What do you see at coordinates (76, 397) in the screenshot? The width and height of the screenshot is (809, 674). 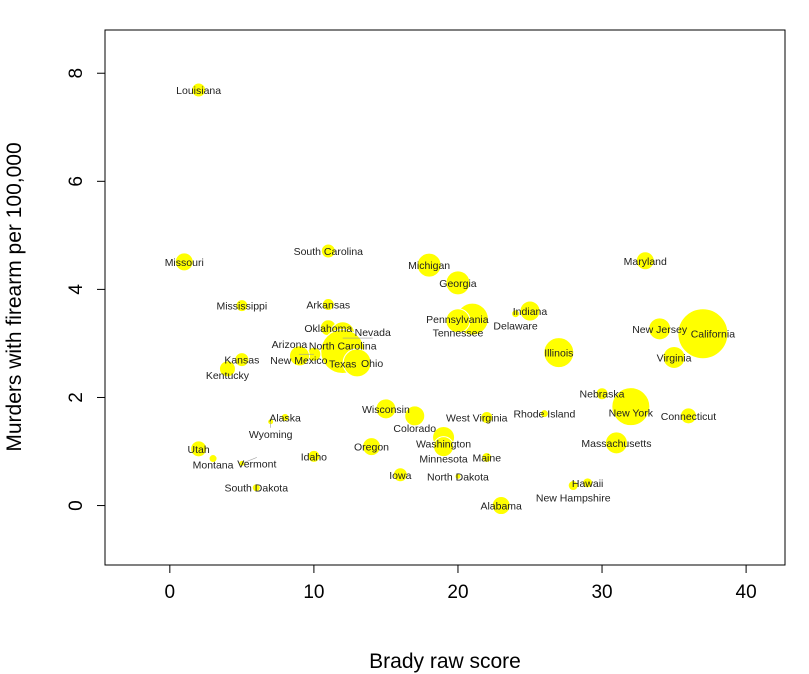 I see `y-tick-label: 2` at bounding box center [76, 397].